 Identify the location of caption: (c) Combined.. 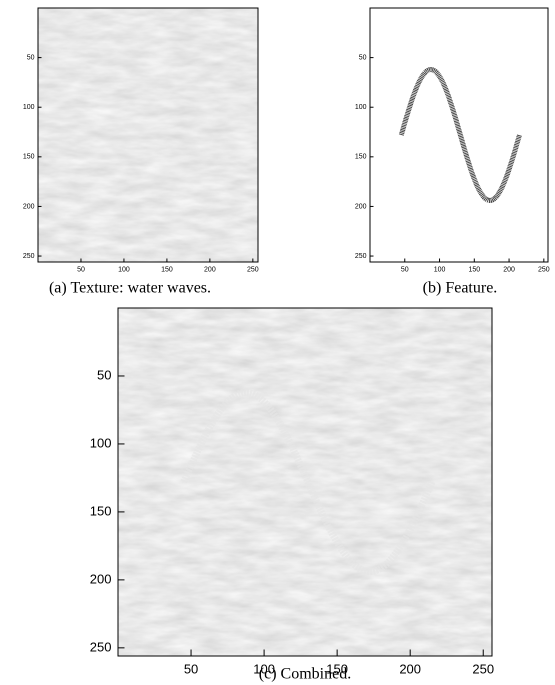
(305, 674).